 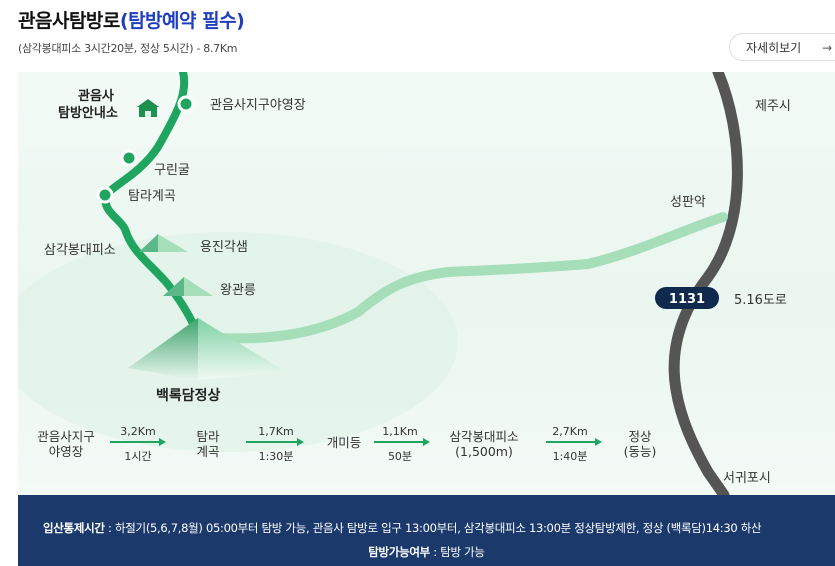 What do you see at coordinates (598, 442) in the screenshot?
I see `segment-4-arrow-icon` at bounding box center [598, 442].